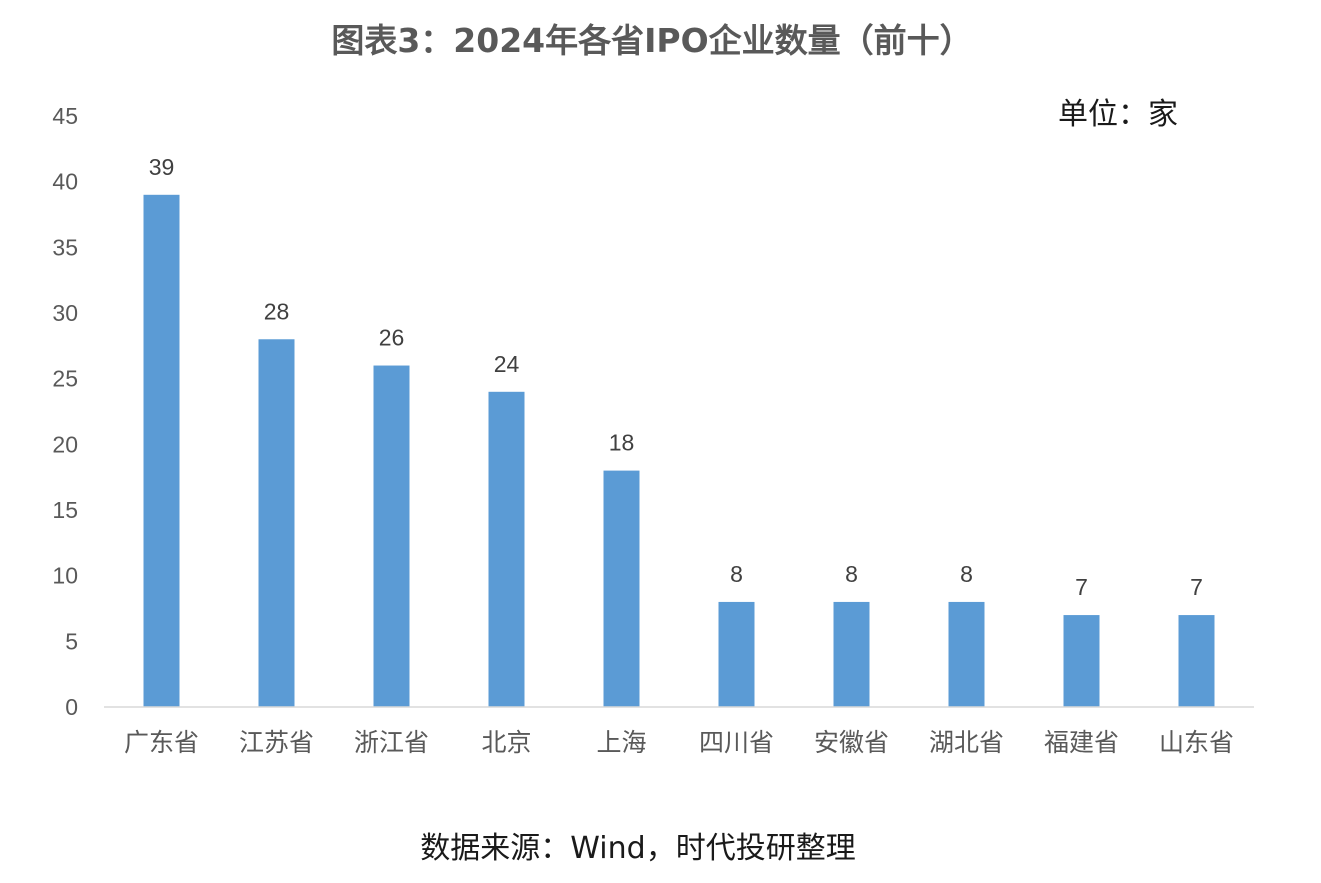 The height and width of the screenshot is (883, 1321). What do you see at coordinates (65, 411) in the screenshot?
I see `y-axis: 0 5 10 15 20 25 30 35 40 45` at bounding box center [65, 411].